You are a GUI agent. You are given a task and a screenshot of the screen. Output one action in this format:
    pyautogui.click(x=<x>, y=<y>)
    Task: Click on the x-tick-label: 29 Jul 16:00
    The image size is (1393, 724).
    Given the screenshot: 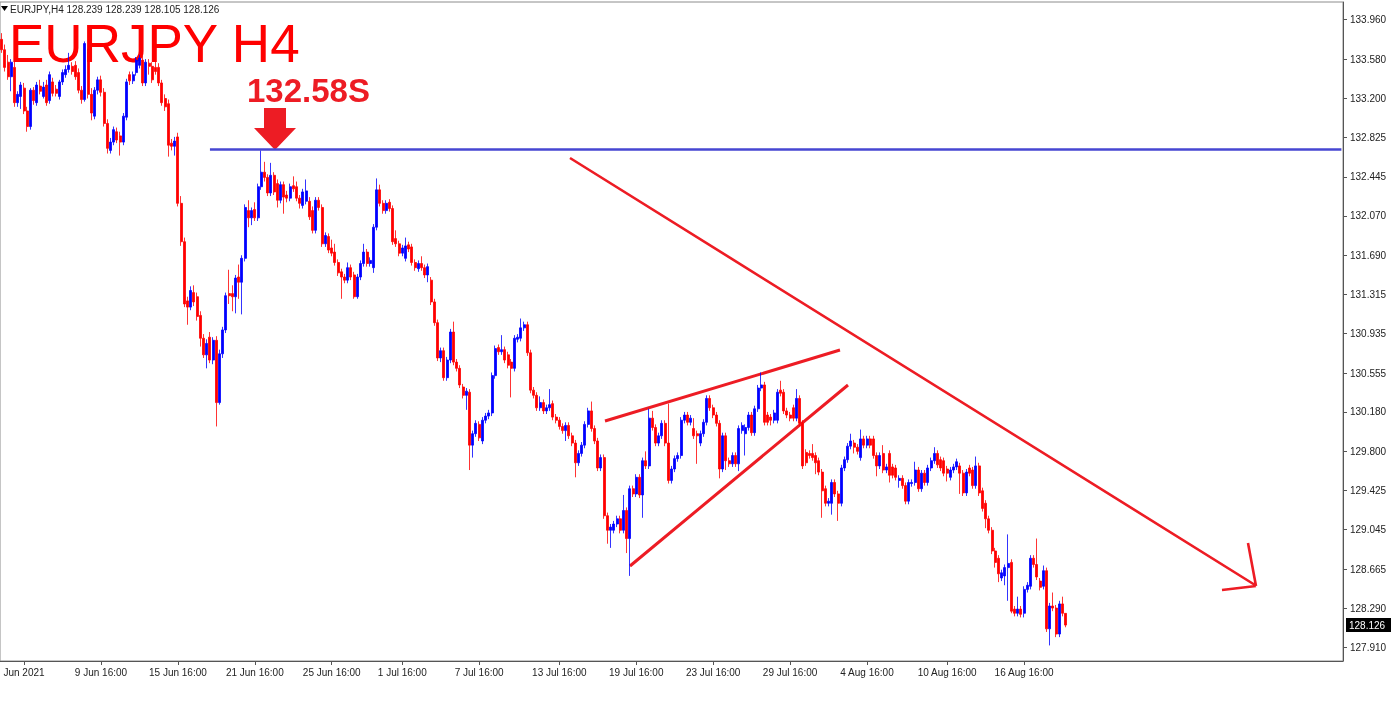 What is the action you would take?
    pyautogui.click(x=790, y=672)
    